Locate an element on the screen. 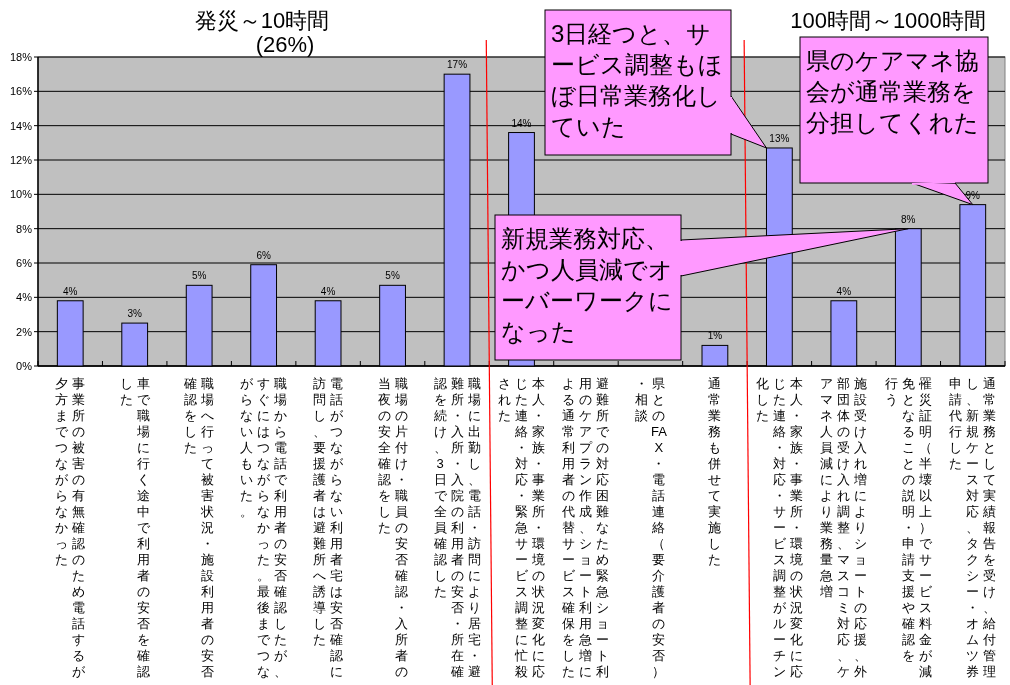  annotation: (26%) is located at coordinates (285, 45).